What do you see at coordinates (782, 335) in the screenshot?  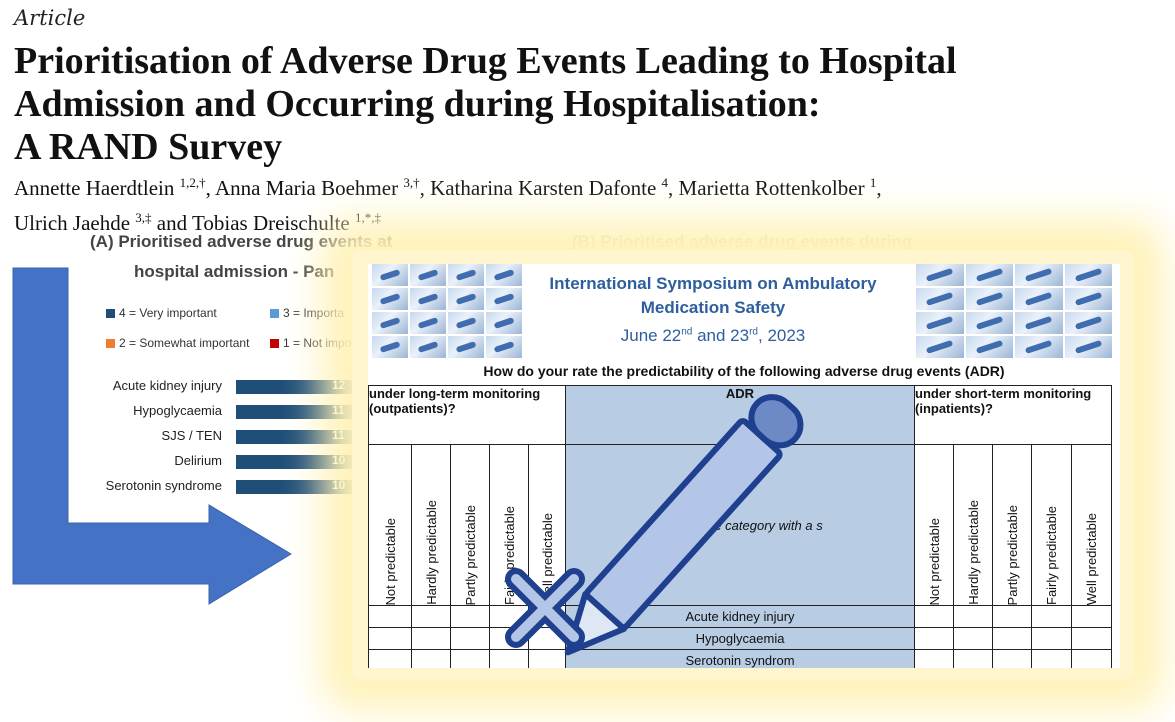 I see `date-text: , 2023` at bounding box center [782, 335].